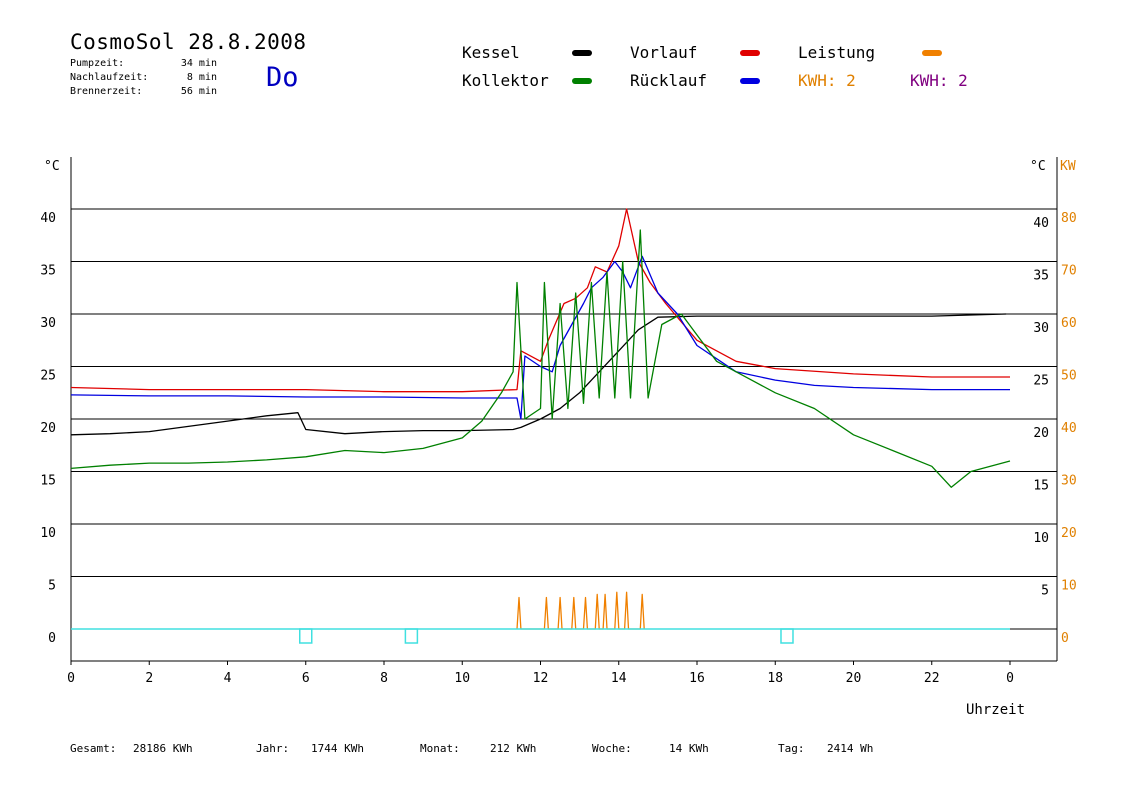  Describe the element at coordinates (228, 678) in the screenshot. I see `x-tick-label: 4` at that location.